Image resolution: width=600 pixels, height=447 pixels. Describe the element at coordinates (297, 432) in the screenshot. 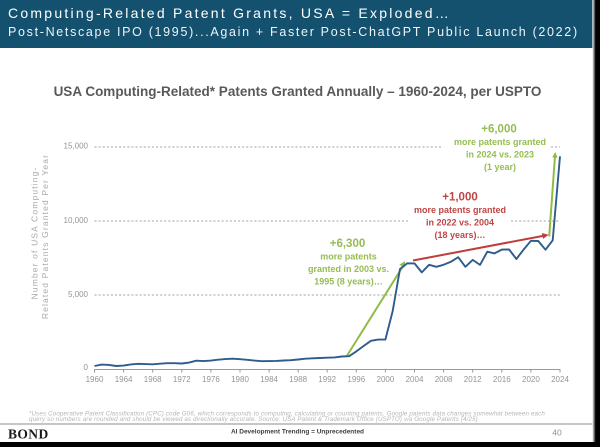

I see `svg-text:AI Development Trending = Unpr: AI Development Trending = Unprecedented` at that location.